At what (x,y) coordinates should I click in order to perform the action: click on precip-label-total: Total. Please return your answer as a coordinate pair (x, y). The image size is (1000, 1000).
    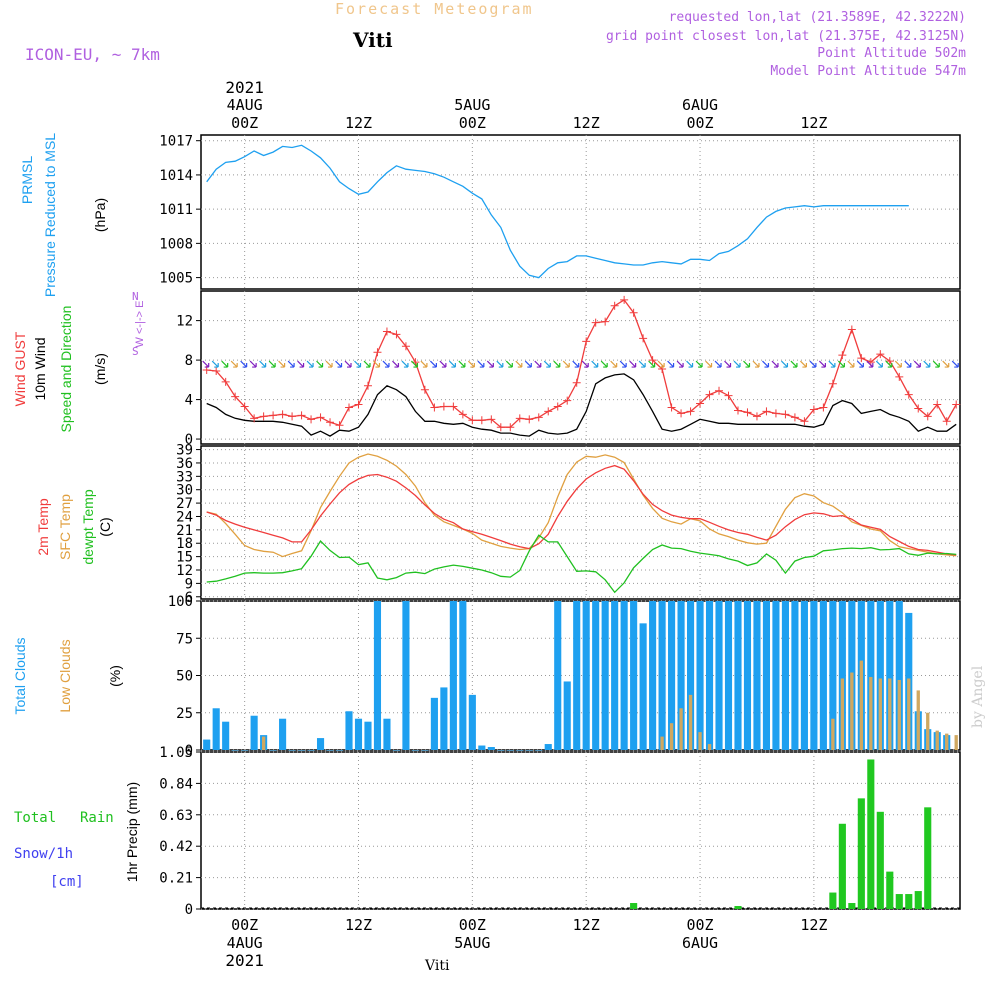
    Looking at the image, I should click on (35, 818).